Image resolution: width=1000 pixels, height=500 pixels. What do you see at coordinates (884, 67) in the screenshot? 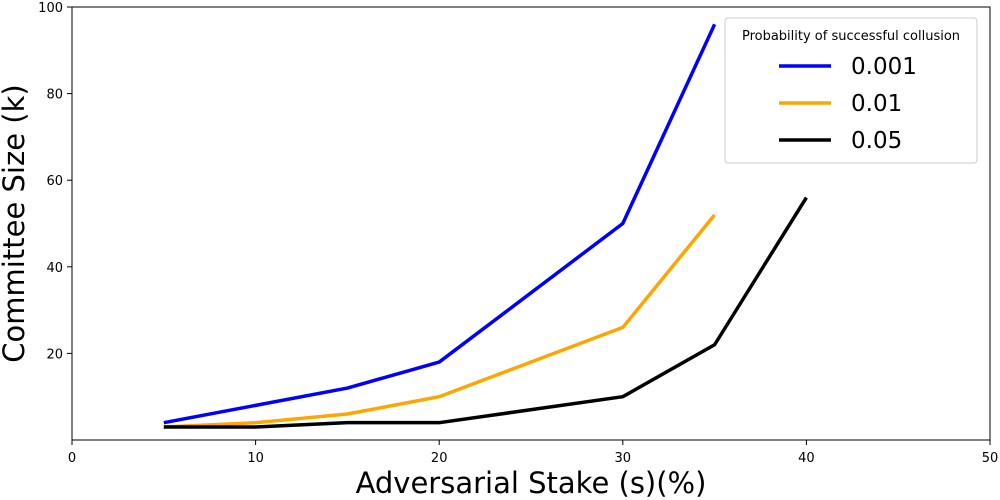
I see `legend-label-0: 0.001` at bounding box center [884, 67].